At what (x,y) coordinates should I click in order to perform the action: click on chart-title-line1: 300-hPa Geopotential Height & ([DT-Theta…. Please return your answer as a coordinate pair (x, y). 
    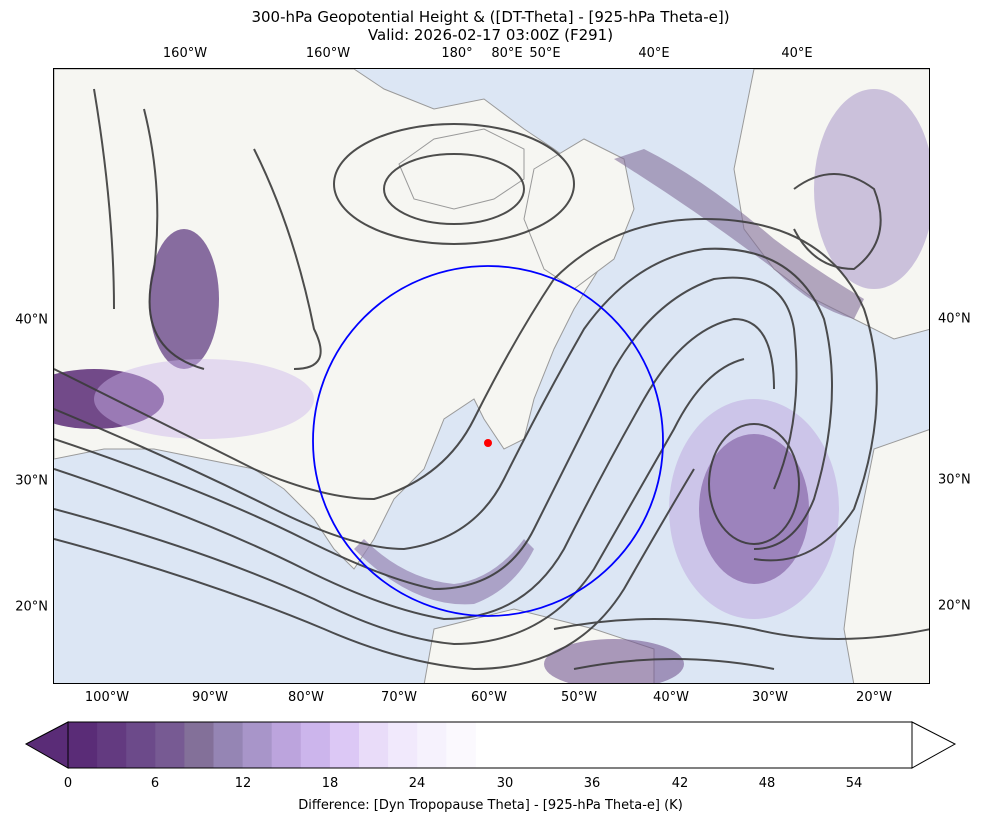
    Looking at the image, I should click on (490, 17).